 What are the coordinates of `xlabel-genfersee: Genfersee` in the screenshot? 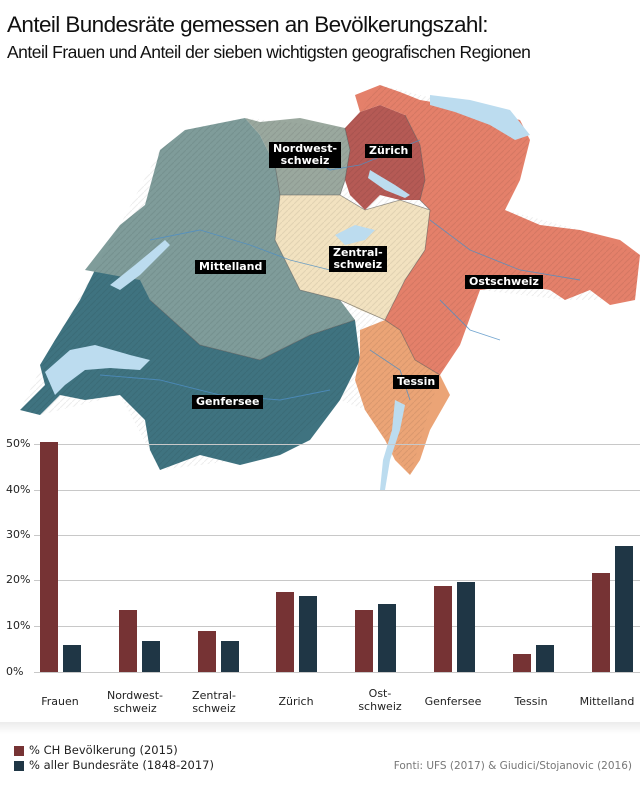 It's located at (453, 701).